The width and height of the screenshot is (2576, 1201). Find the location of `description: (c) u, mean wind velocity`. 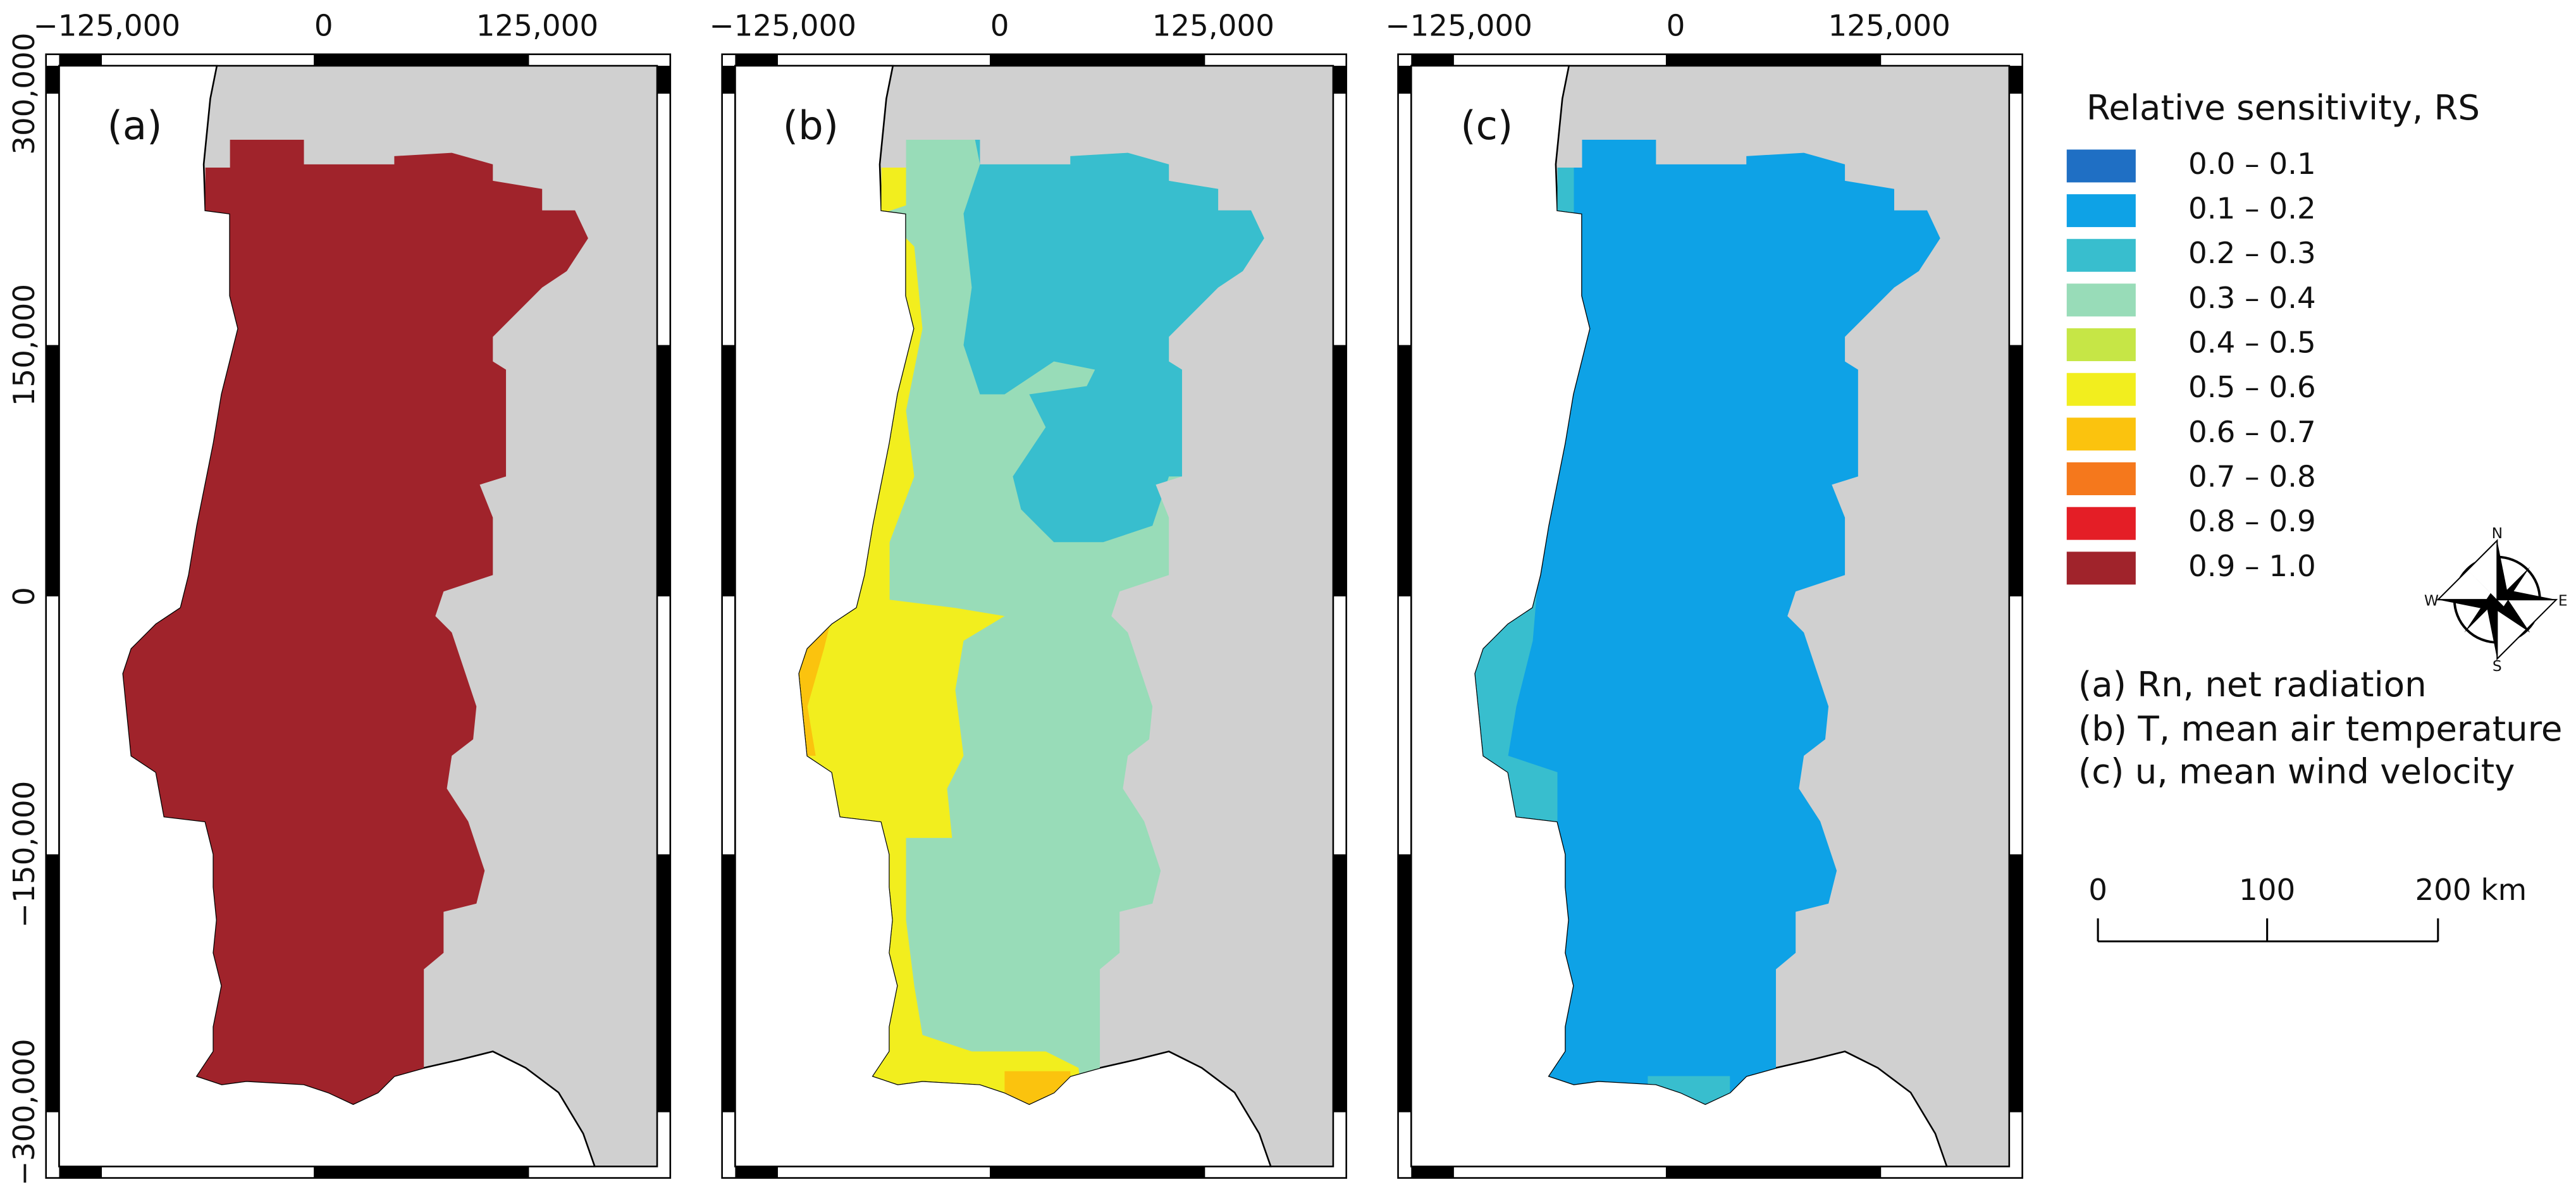

description: (c) u, mean wind velocity is located at coordinates (2296, 771).